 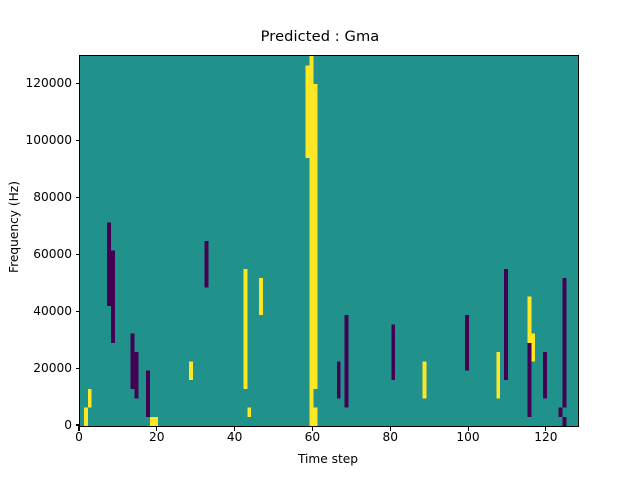 What do you see at coordinates (468, 437) in the screenshot?
I see `x-axis-tick-label: 100` at bounding box center [468, 437].